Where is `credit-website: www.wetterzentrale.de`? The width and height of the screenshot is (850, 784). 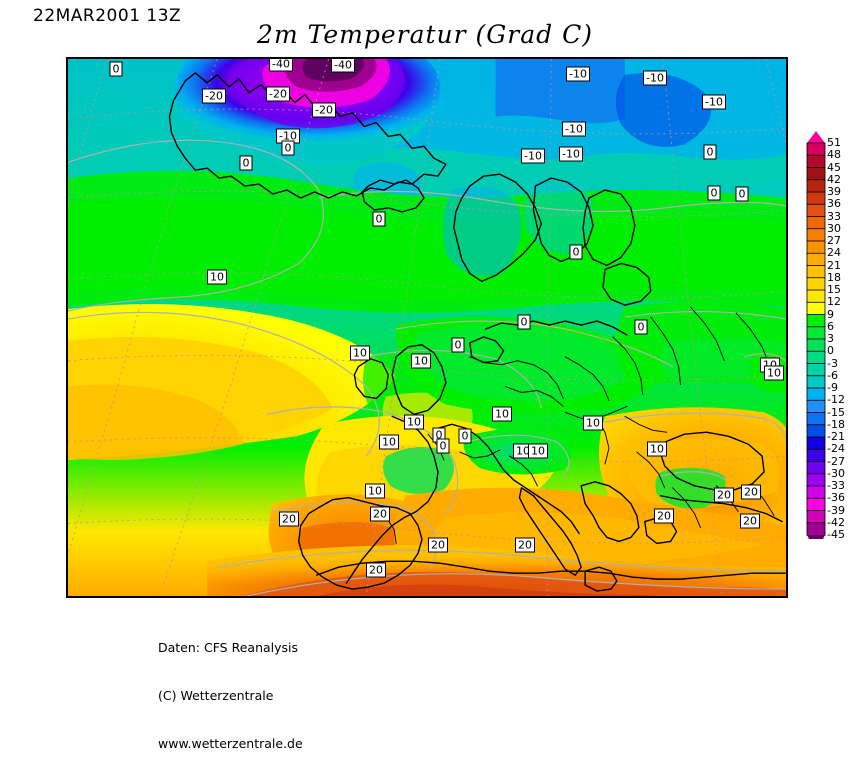
credit-website: www.wetterzentrale.de is located at coordinates (230, 743).